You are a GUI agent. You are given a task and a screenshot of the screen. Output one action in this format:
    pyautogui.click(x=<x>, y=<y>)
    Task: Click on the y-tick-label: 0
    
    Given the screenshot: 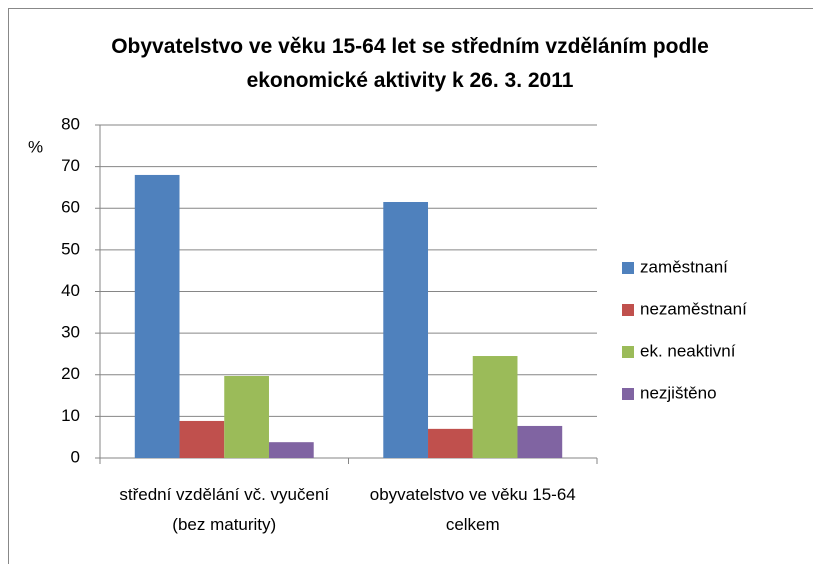 What is the action you would take?
    pyautogui.click(x=75, y=456)
    